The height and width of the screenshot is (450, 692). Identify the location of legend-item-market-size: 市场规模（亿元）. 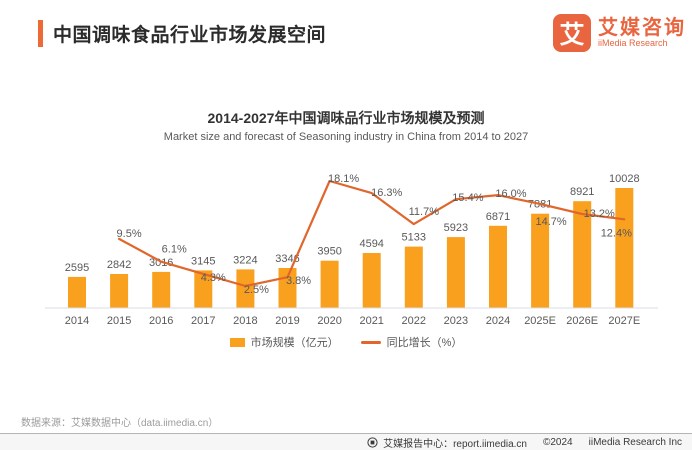
(284, 342).